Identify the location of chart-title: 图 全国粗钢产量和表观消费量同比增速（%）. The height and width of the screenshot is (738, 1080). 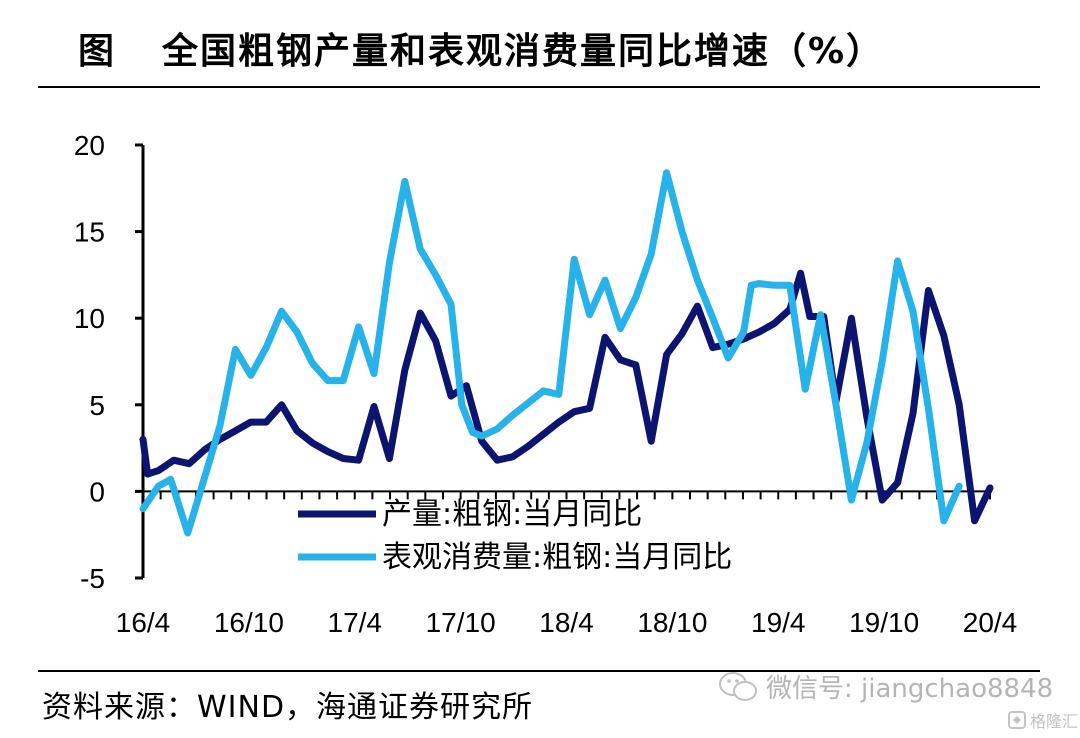
(481, 48).